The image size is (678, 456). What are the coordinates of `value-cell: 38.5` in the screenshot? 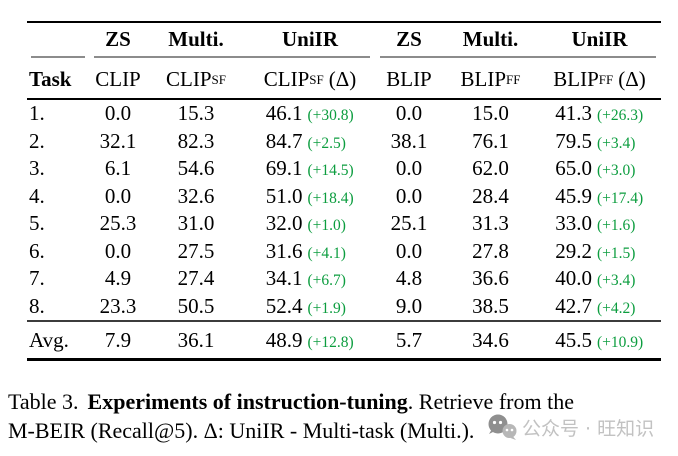 It's located at (490, 305).